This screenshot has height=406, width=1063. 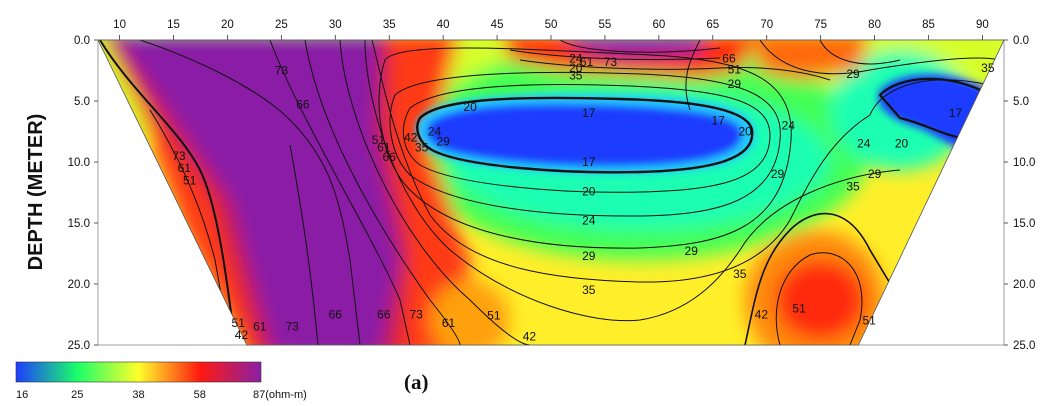 I want to click on x-tick-label: 35, so click(x=389, y=25).